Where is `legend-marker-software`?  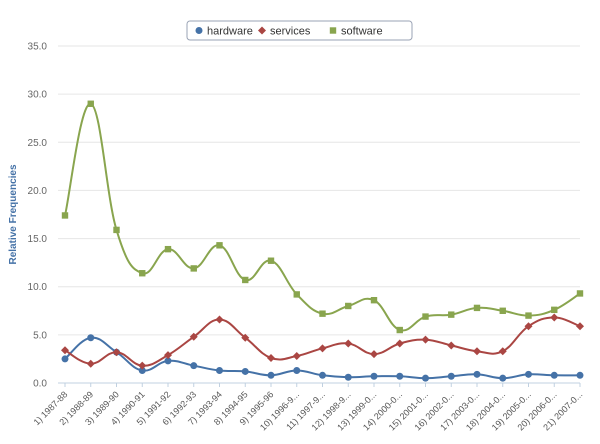
legend-marker-software is located at coordinates (333, 30).